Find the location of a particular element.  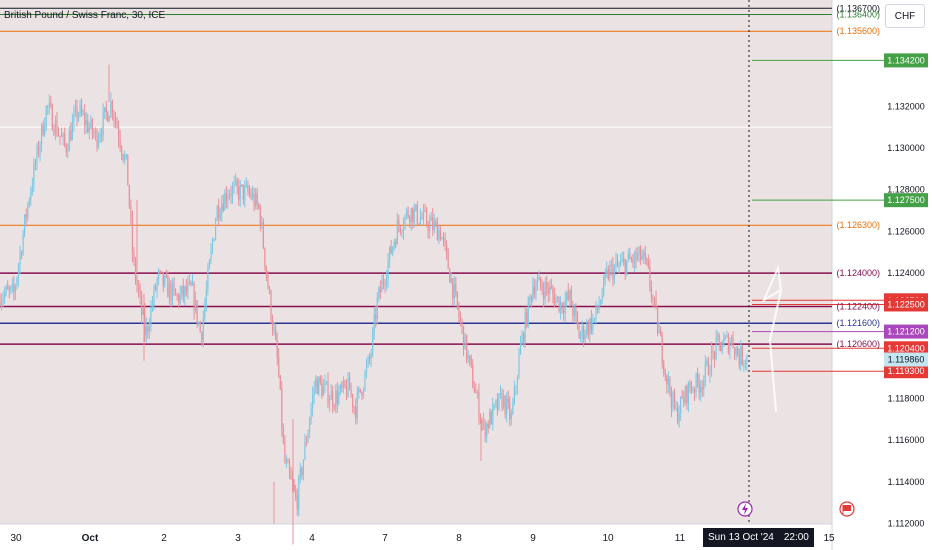

price-level-badge-label: 1.120400 is located at coordinates (906, 348).